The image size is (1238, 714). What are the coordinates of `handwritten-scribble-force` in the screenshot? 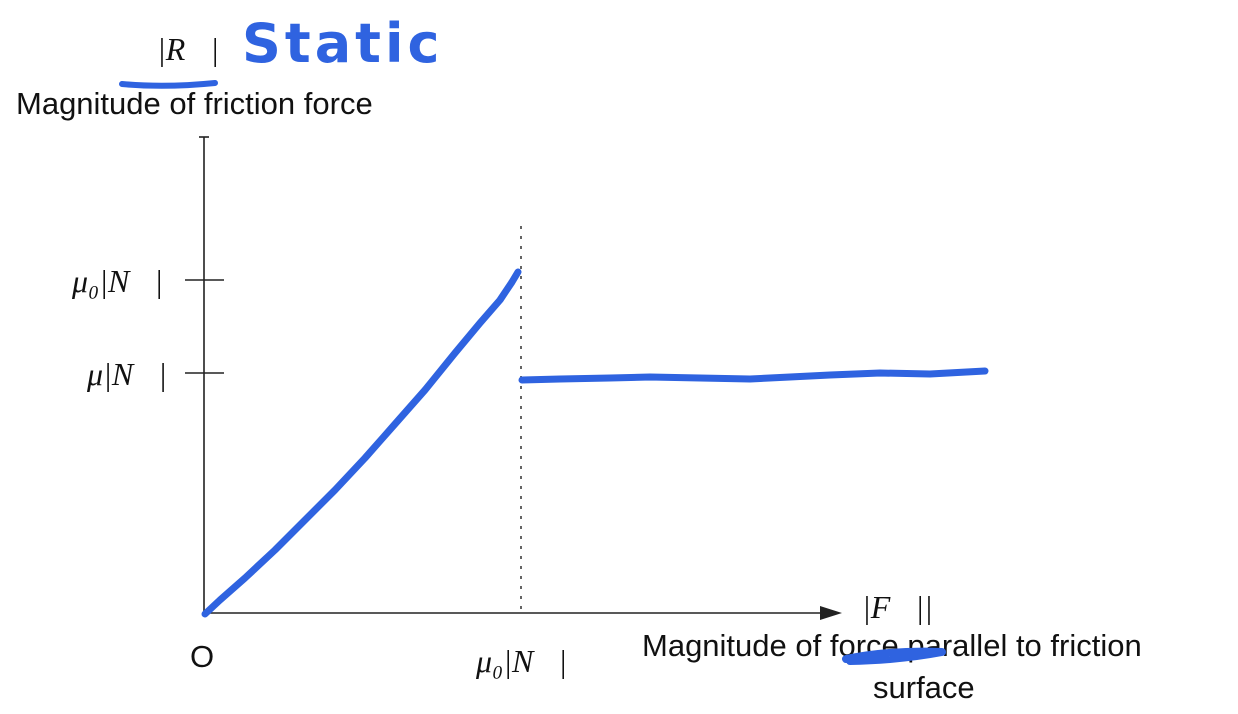 It's located at (894, 656).